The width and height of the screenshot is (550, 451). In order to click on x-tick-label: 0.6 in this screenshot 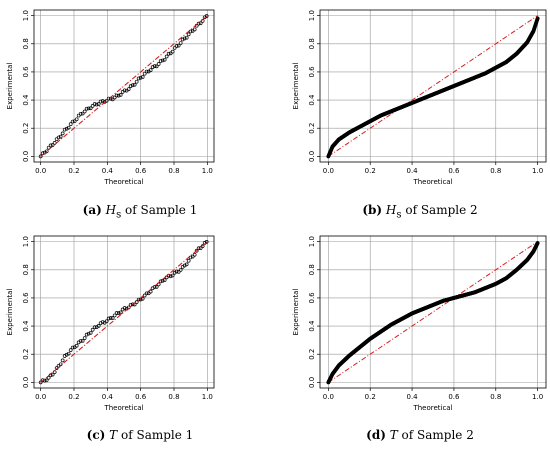, I will do `click(141, 171)`.